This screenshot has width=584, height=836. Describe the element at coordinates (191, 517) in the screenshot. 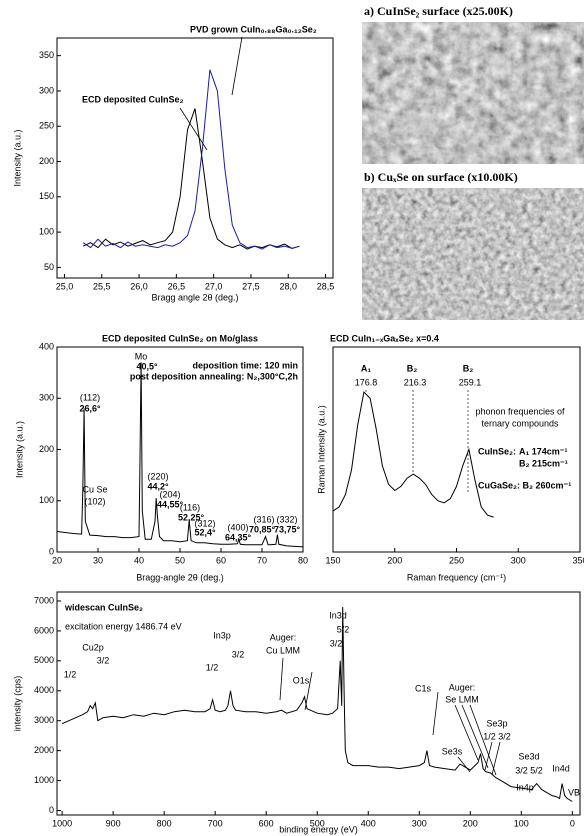

I see `annotation: 52,25°` at that location.